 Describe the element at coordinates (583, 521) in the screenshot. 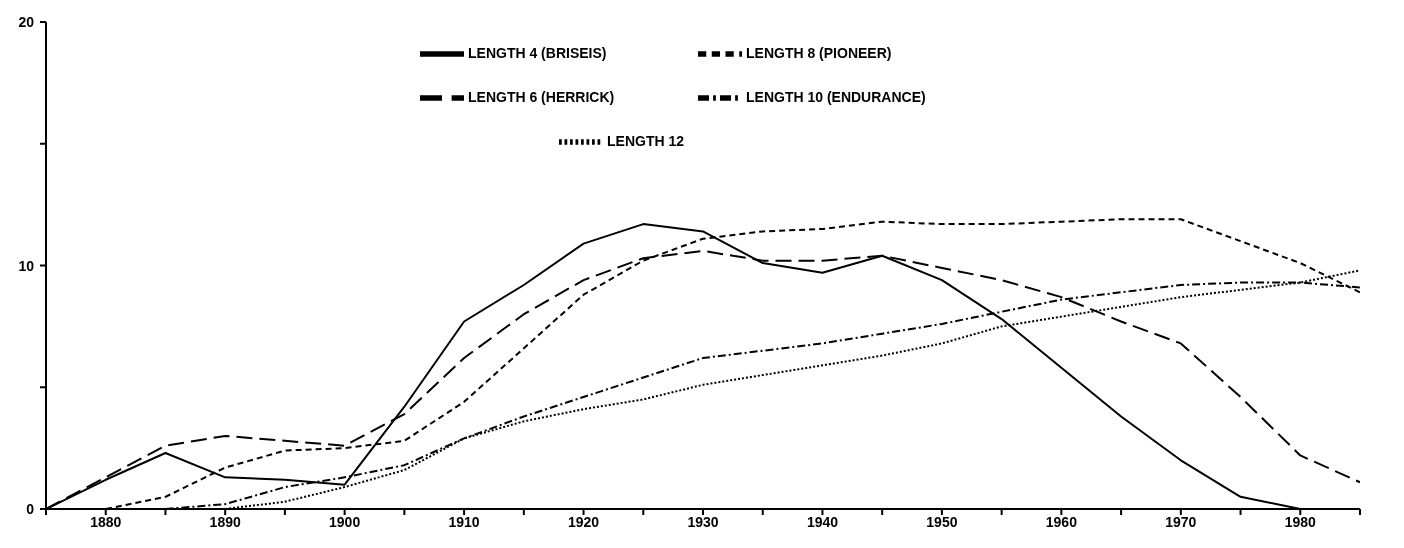

I see `x-tick-label: 1920` at that location.